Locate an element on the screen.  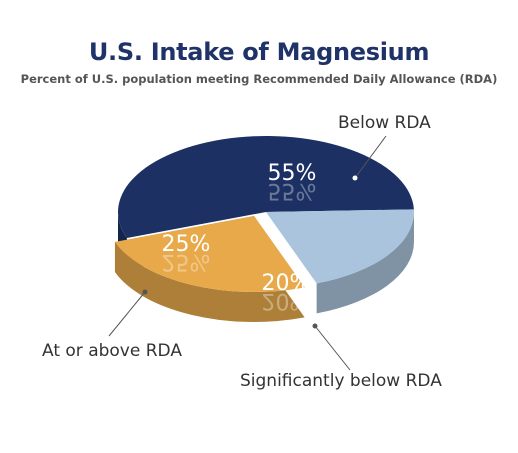
leader-line-below-rda is located at coordinates (370, 157).